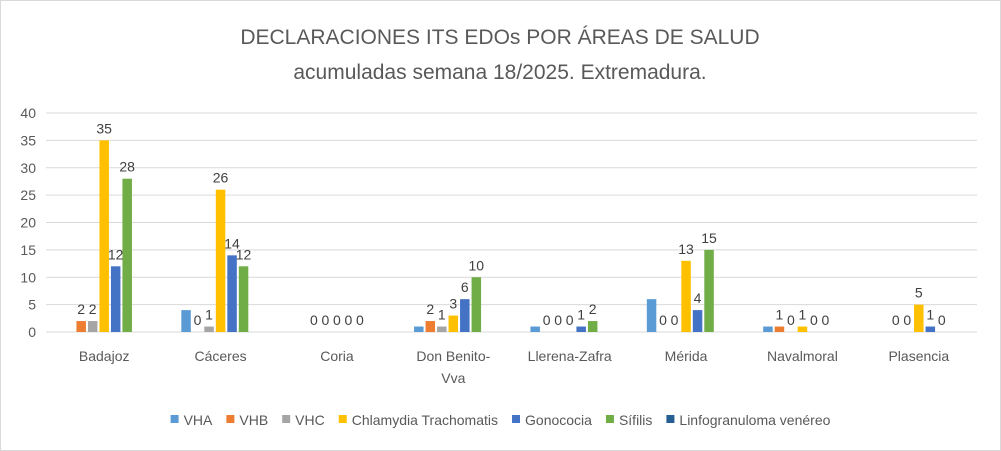 This screenshot has height=451, width=1001. What do you see at coordinates (570, 356) in the screenshot?
I see `x-tick-label: Llerena-Zafra` at bounding box center [570, 356].